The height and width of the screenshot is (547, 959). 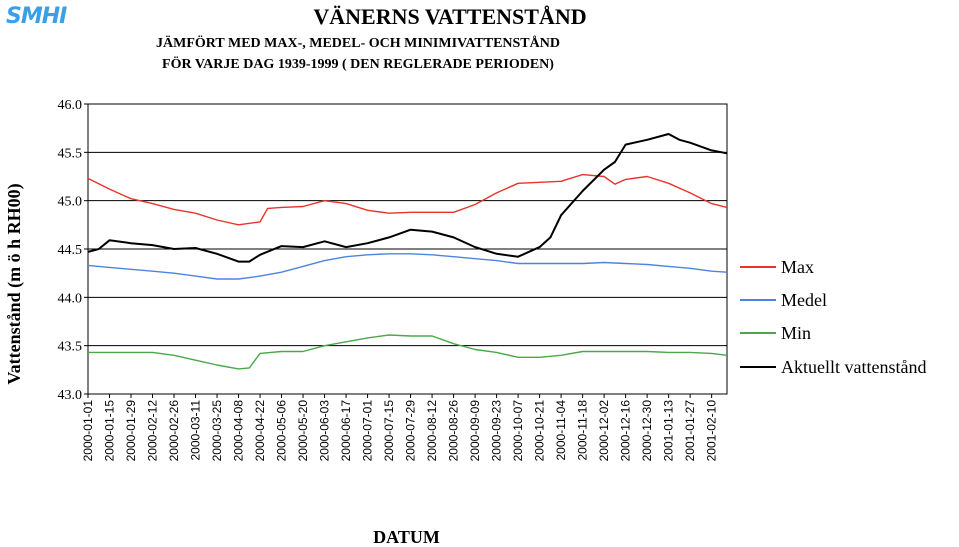 I want to click on y-tick-label: 44.5, so click(x=70, y=250).